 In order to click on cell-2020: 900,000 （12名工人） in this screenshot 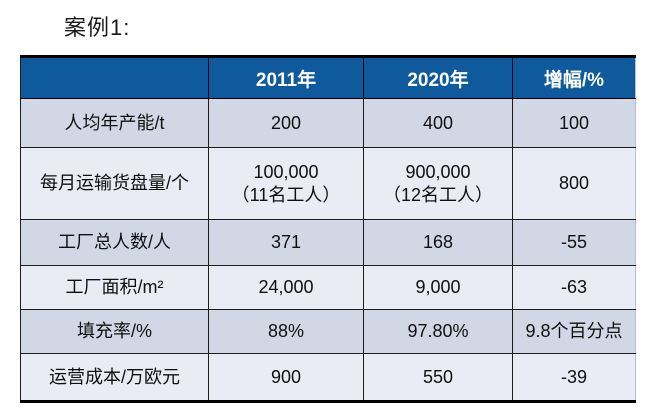, I will do `click(438, 183)`.